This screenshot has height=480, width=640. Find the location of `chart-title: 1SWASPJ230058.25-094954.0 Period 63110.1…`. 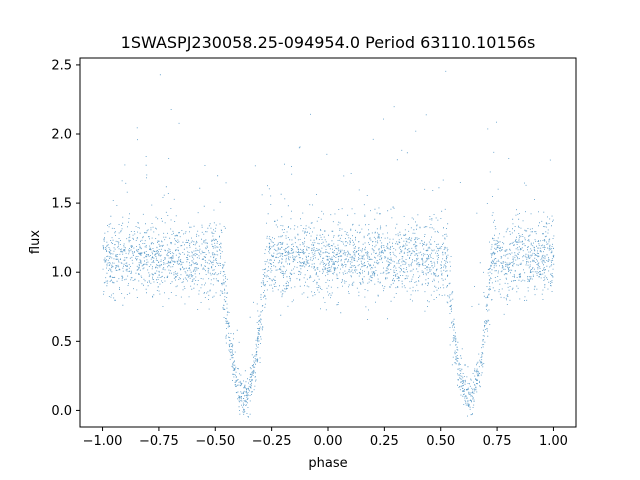

chart-title: 1SWASPJ230058.25-094954.0 Period 63110.1… is located at coordinates (328, 42).